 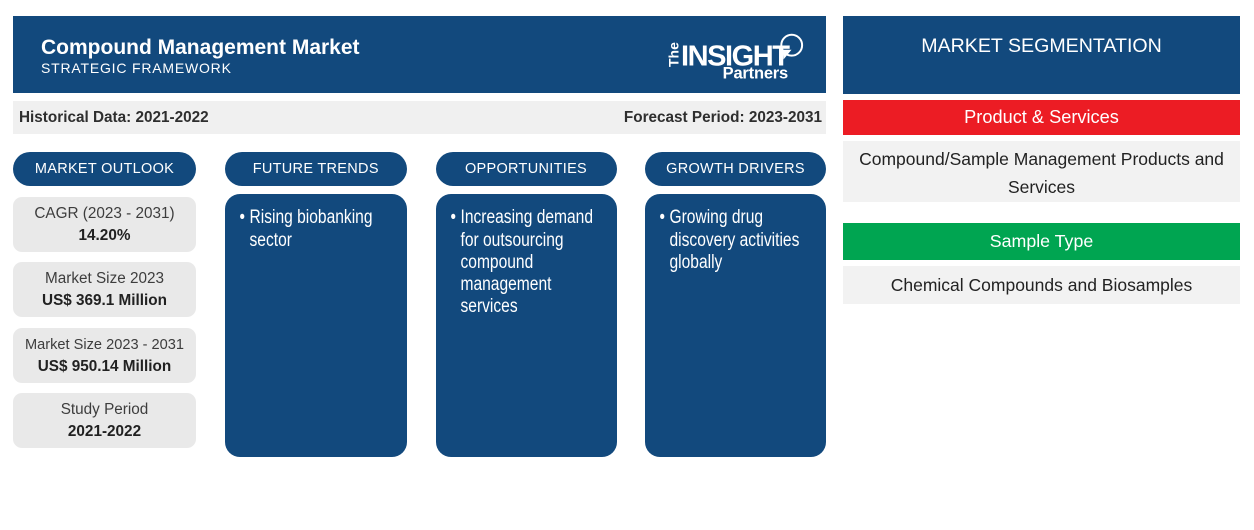 I want to click on svg-text: Partners, so click(x=755, y=73).